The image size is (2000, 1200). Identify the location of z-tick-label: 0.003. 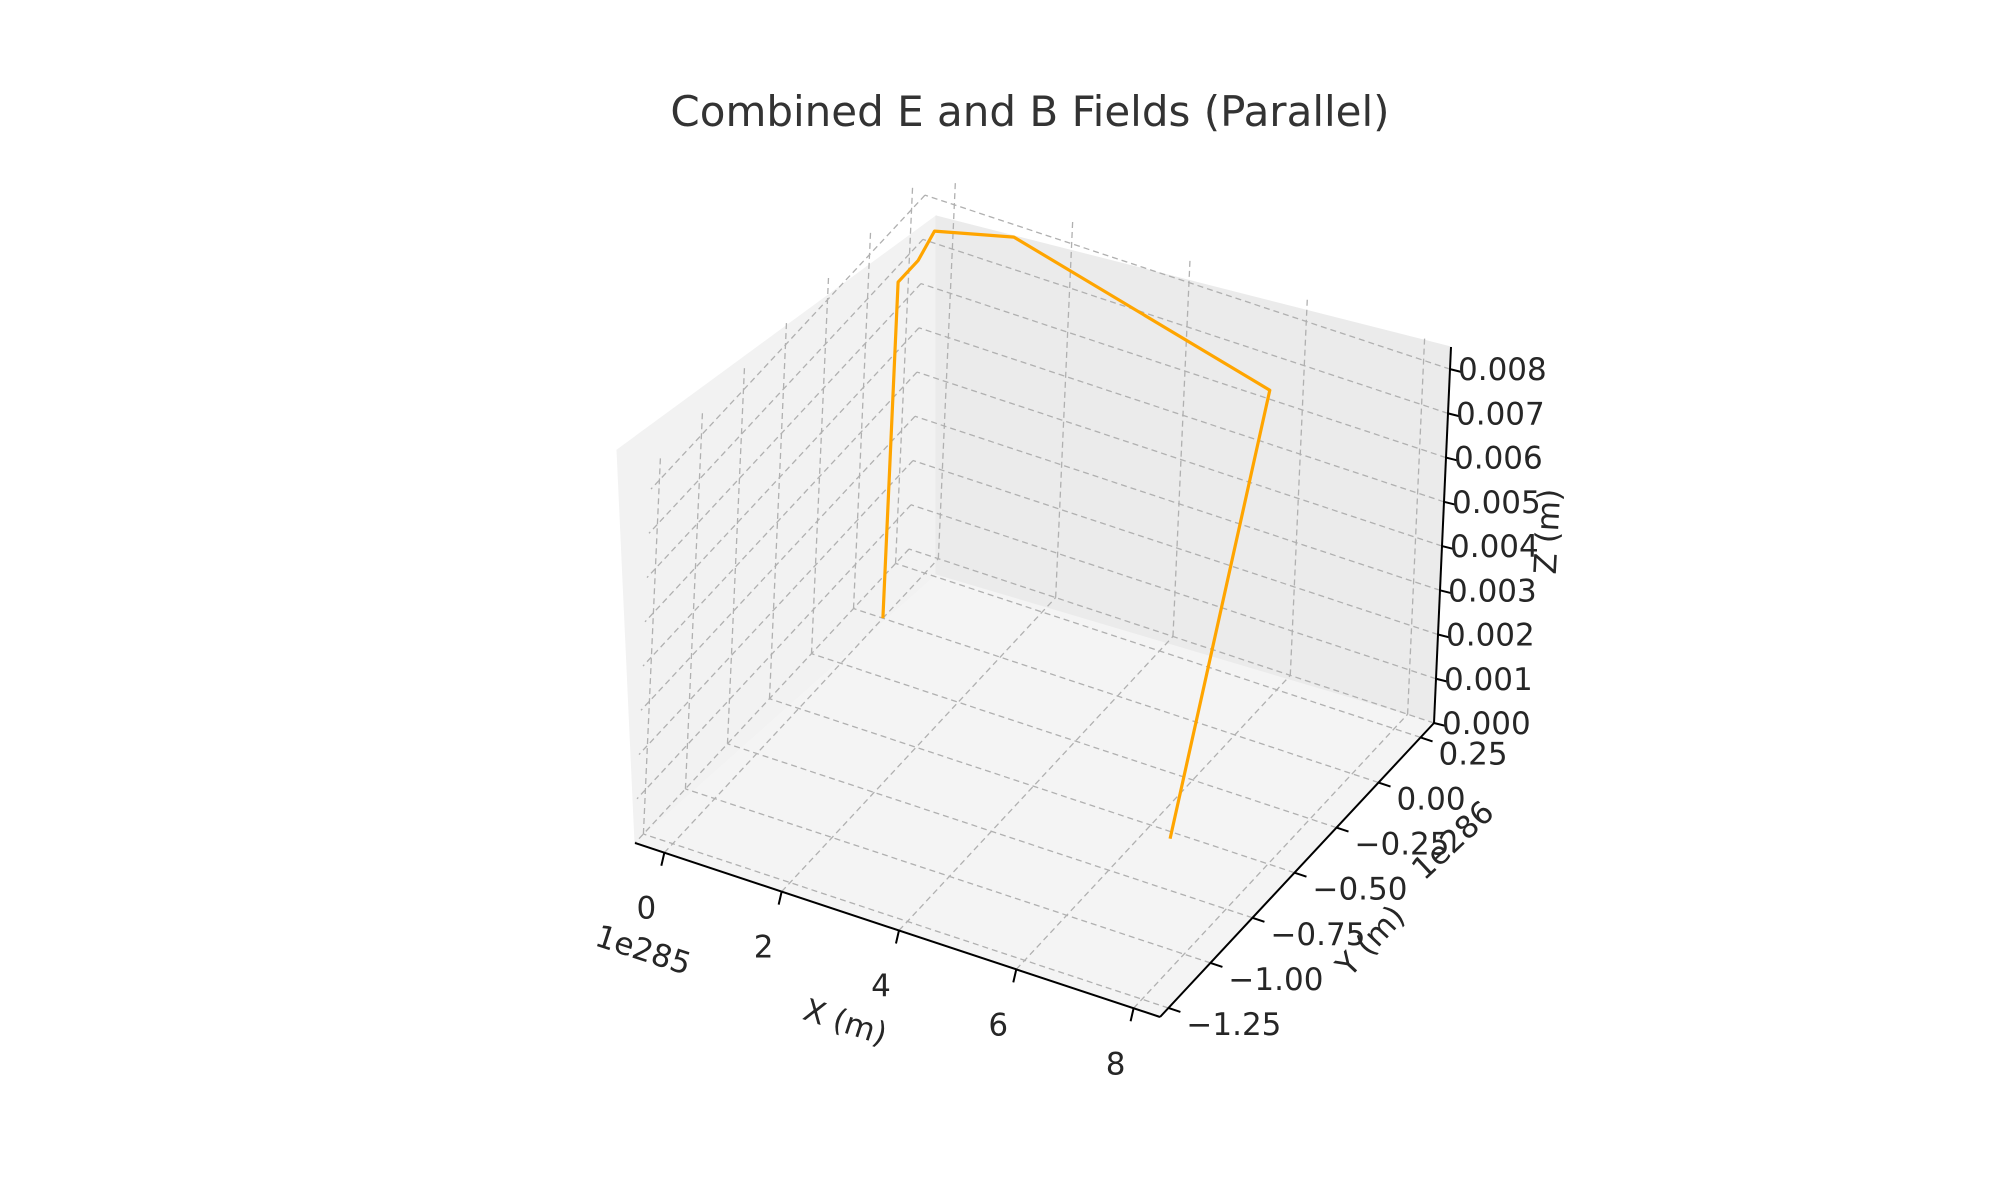
(1492, 591).